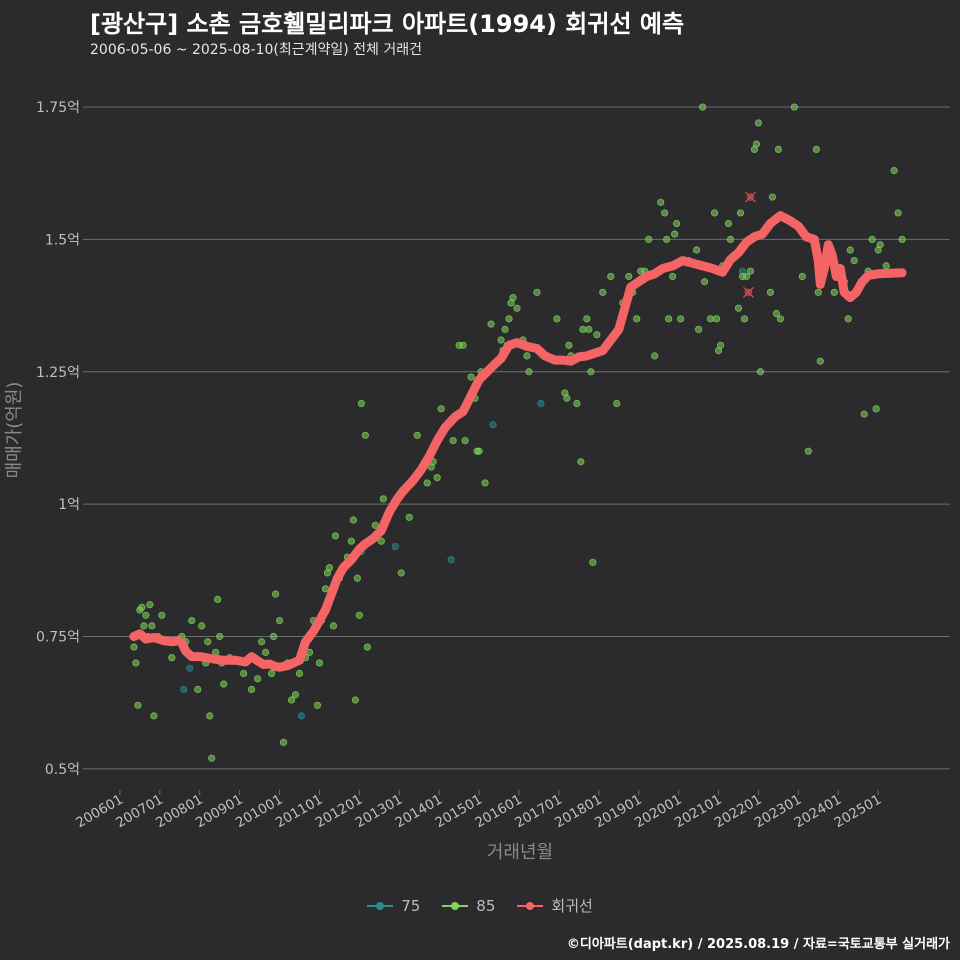 The width and height of the screenshot is (960, 960). What do you see at coordinates (62, 439) in the screenshot?
I see `y-axis: 0.5억 0.75억 1억 1.25억 1.5억 1.75억` at bounding box center [62, 439].